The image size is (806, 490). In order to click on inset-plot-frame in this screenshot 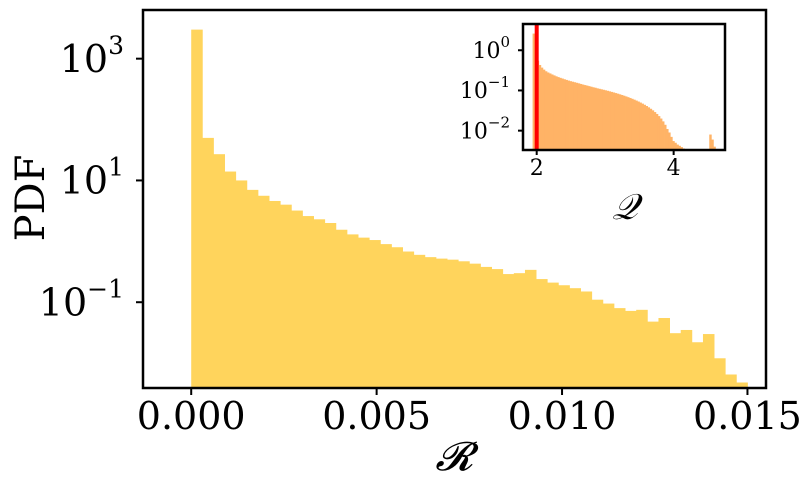, I will do `click(624, 87)`.